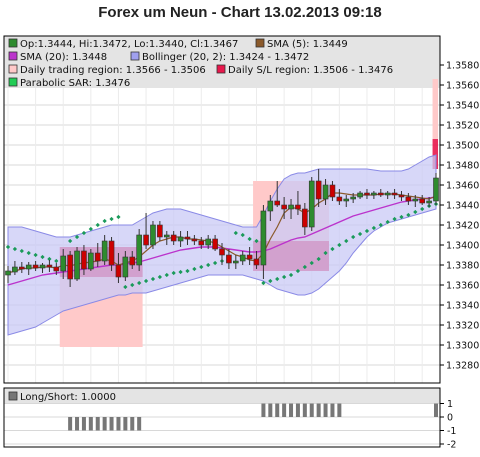 The width and height of the screenshot is (480, 457). What do you see at coordinates (462, 346) in the screenshot?
I see `y-tick-label: 1.3300` at bounding box center [462, 346].